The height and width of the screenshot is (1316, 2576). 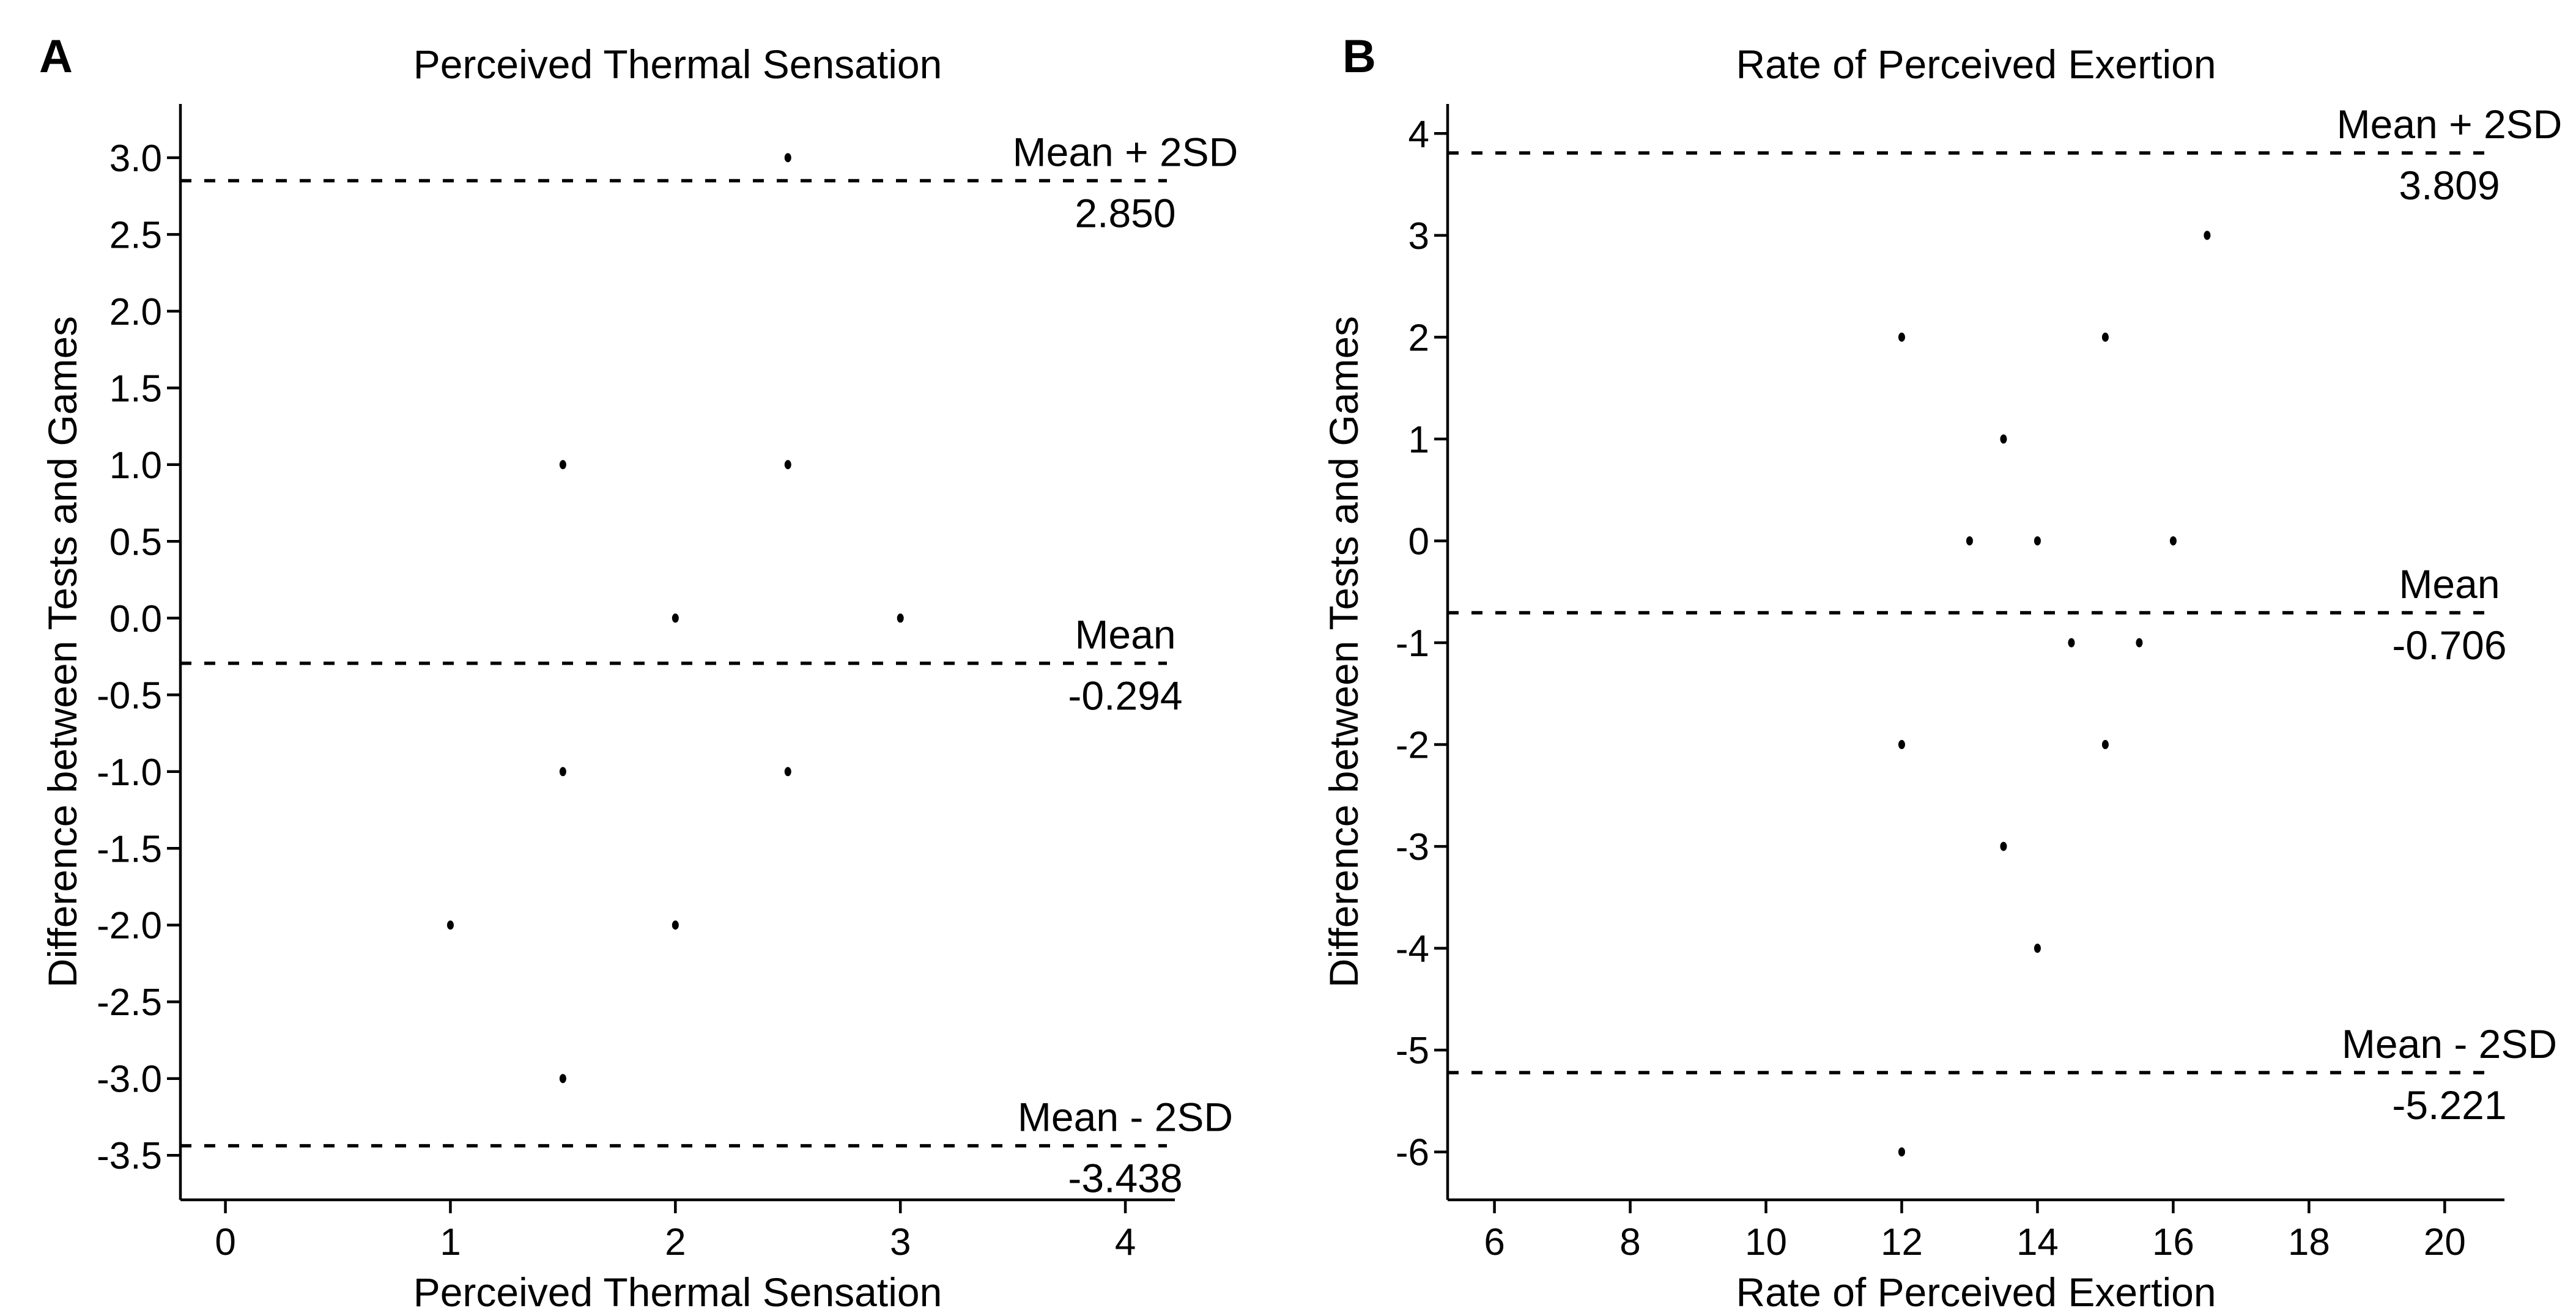 What do you see at coordinates (2445, 1242) in the screenshot?
I see `x-tick-label: 20` at bounding box center [2445, 1242].